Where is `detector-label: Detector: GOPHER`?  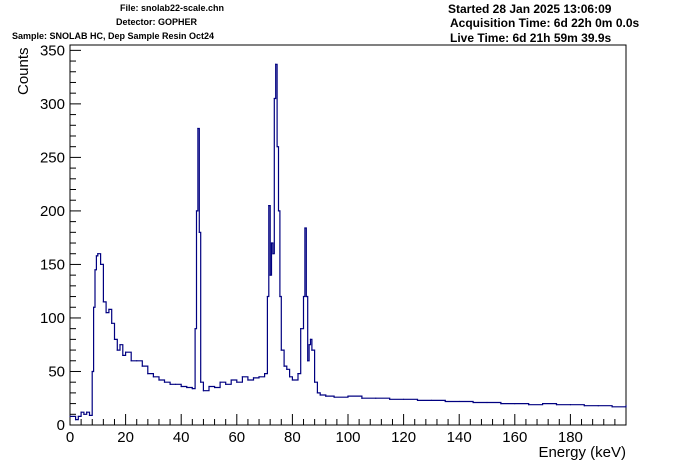 detector-label: Detector: GOPHER is located at coordinates (157, 22).